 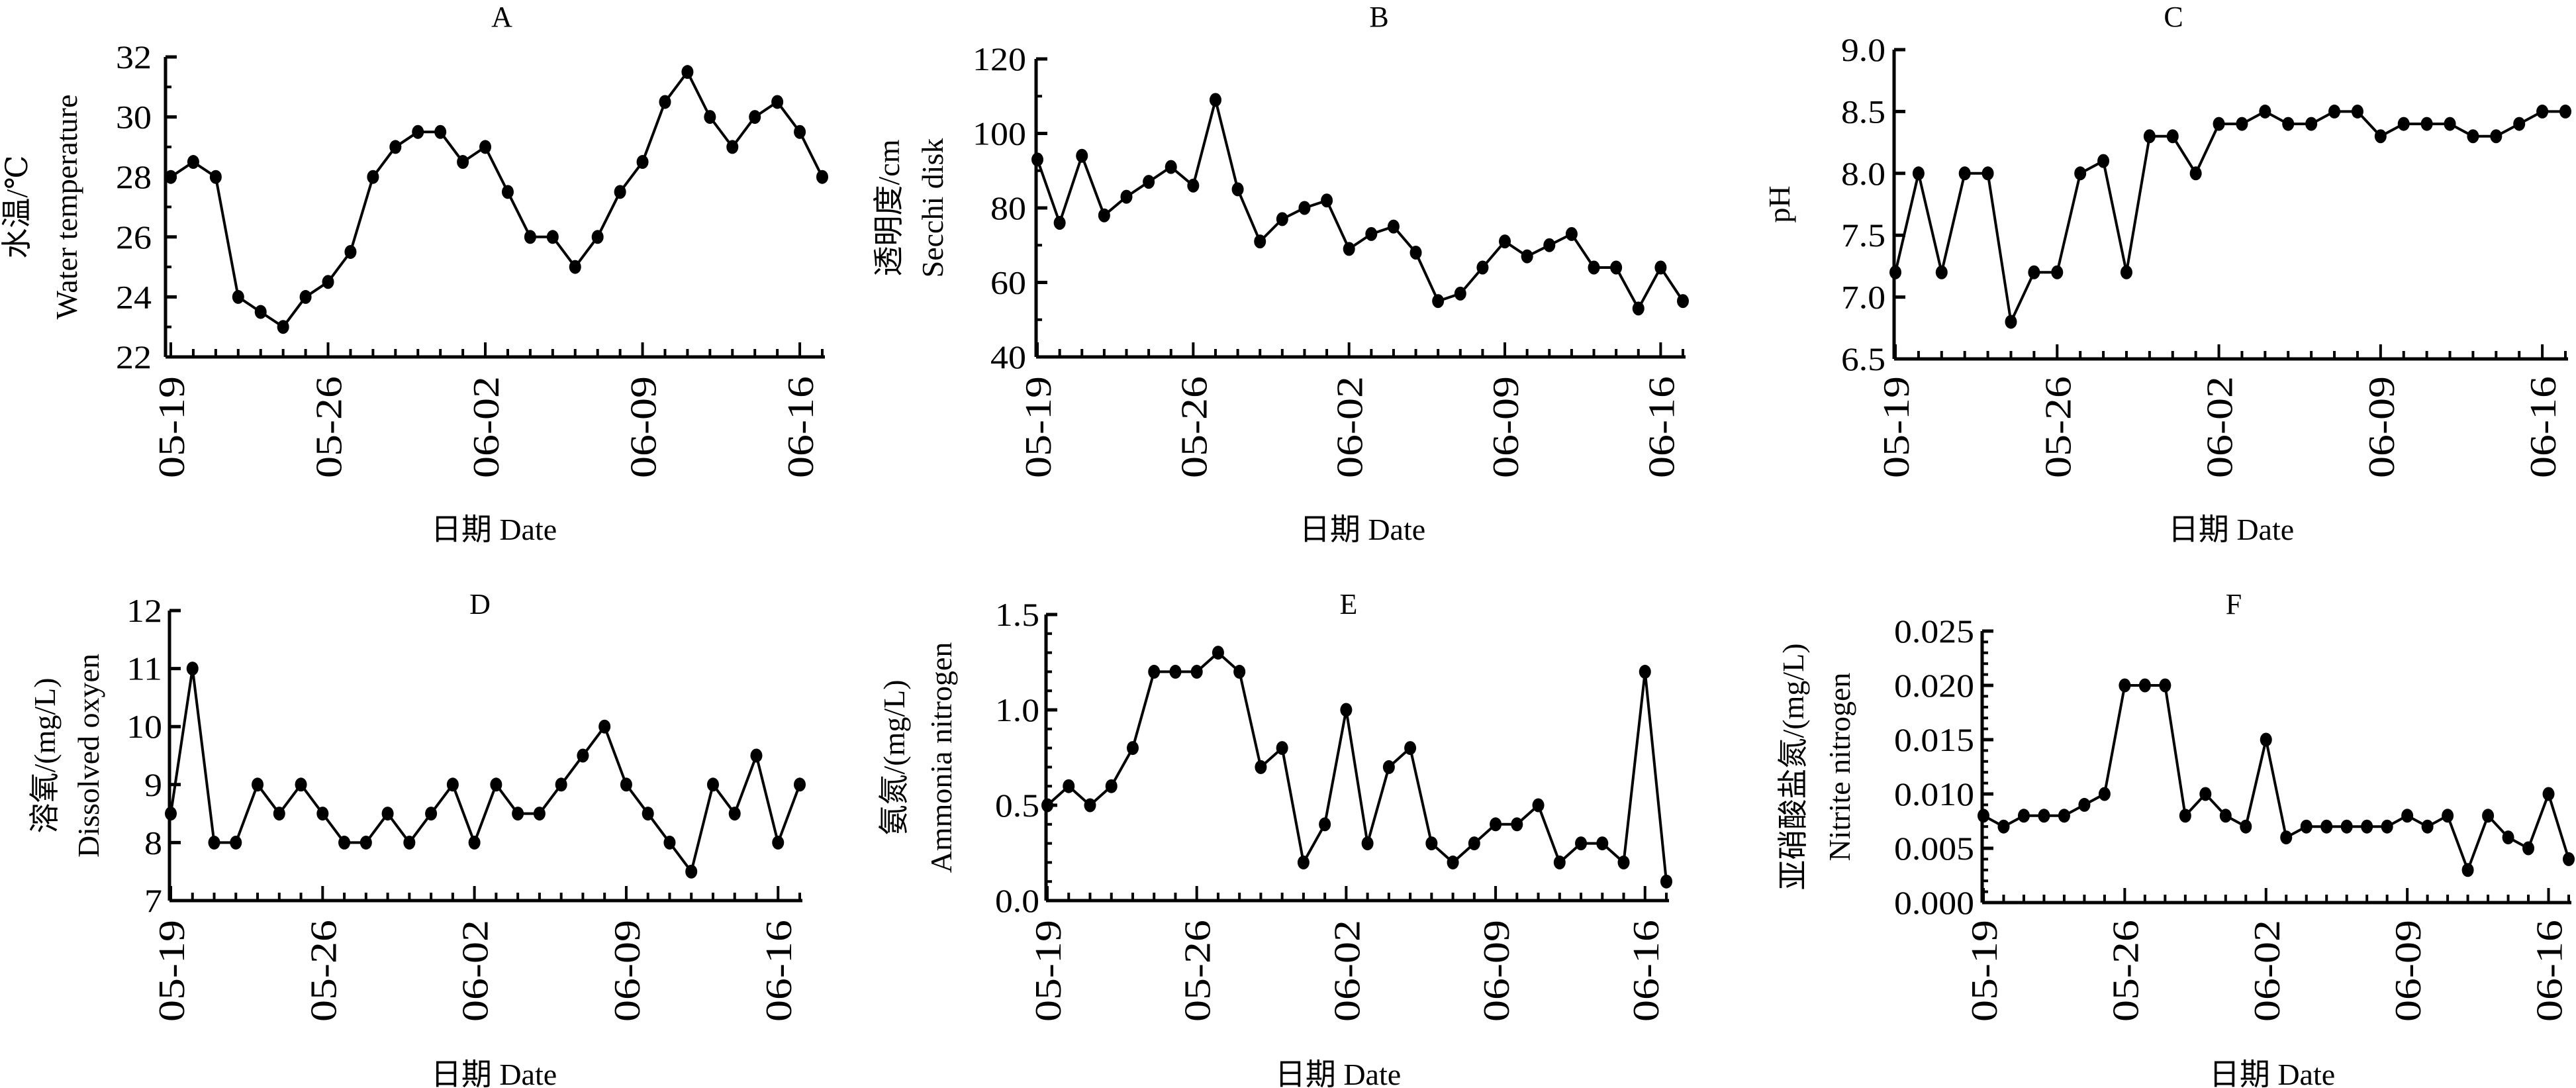 I want to click on y-axis-title: Water temperature, so click(x=66, y=207).